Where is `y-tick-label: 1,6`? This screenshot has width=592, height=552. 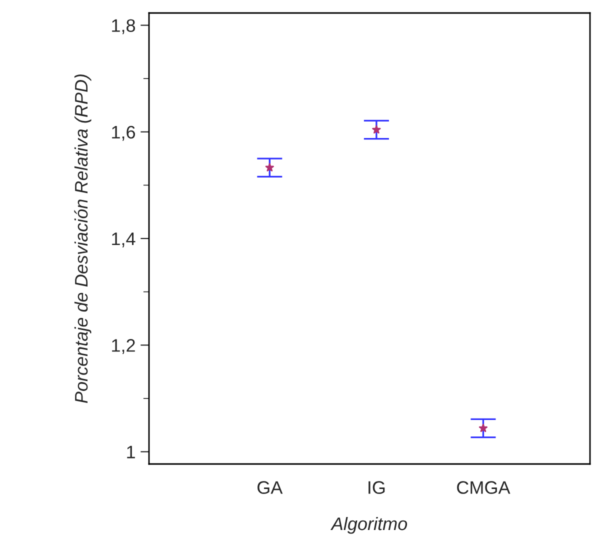 y-tick-label: 1,6 is located at coordinates (124, 133).